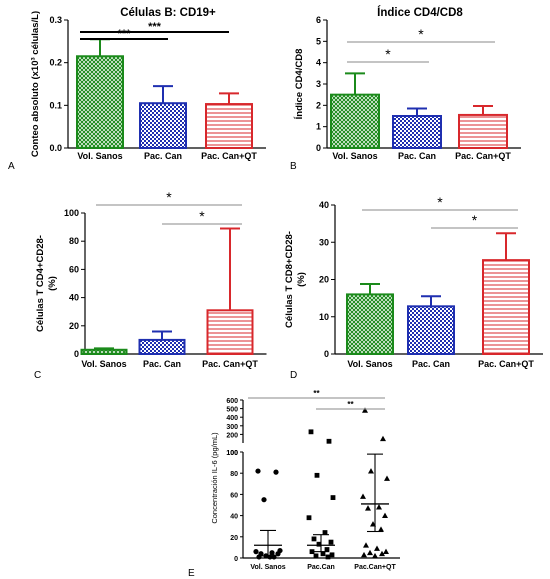 Image resolution: width=550 pixels, height=579 pixels. I want to click on panel-letter: E, so click(191, 573).